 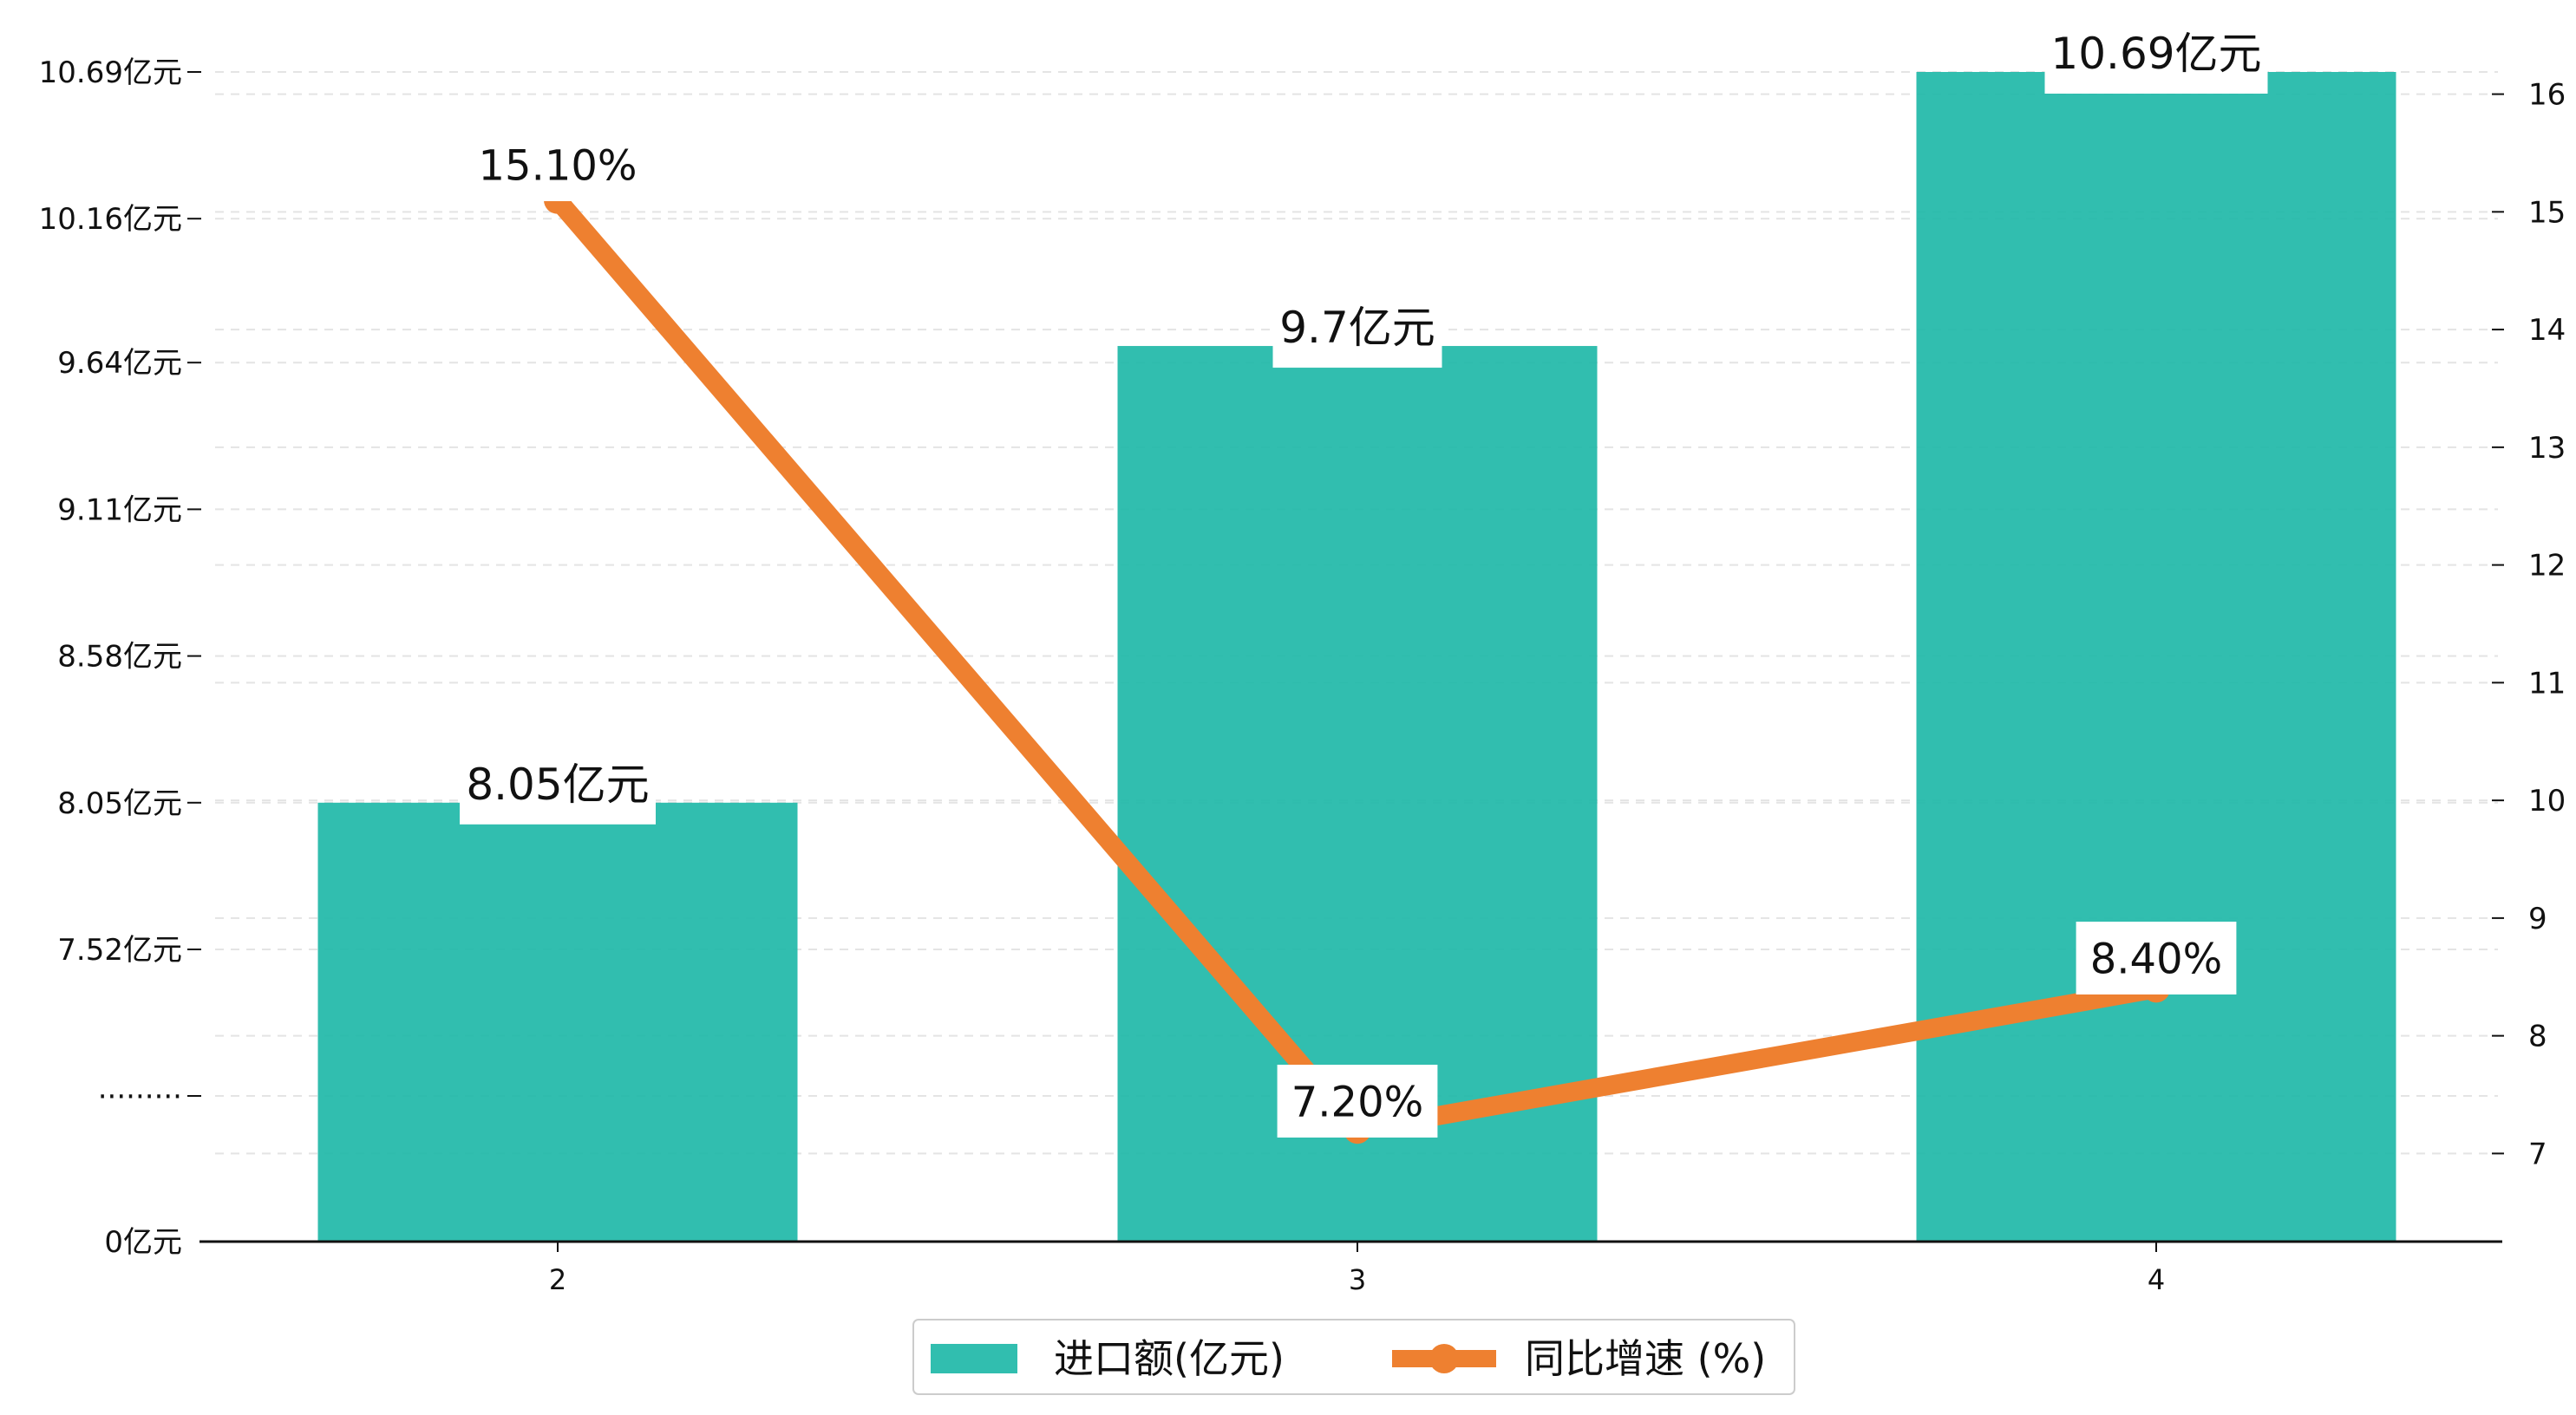 I want to click on y-right-tick-label-2: 9, so click(x=2537, y=919).